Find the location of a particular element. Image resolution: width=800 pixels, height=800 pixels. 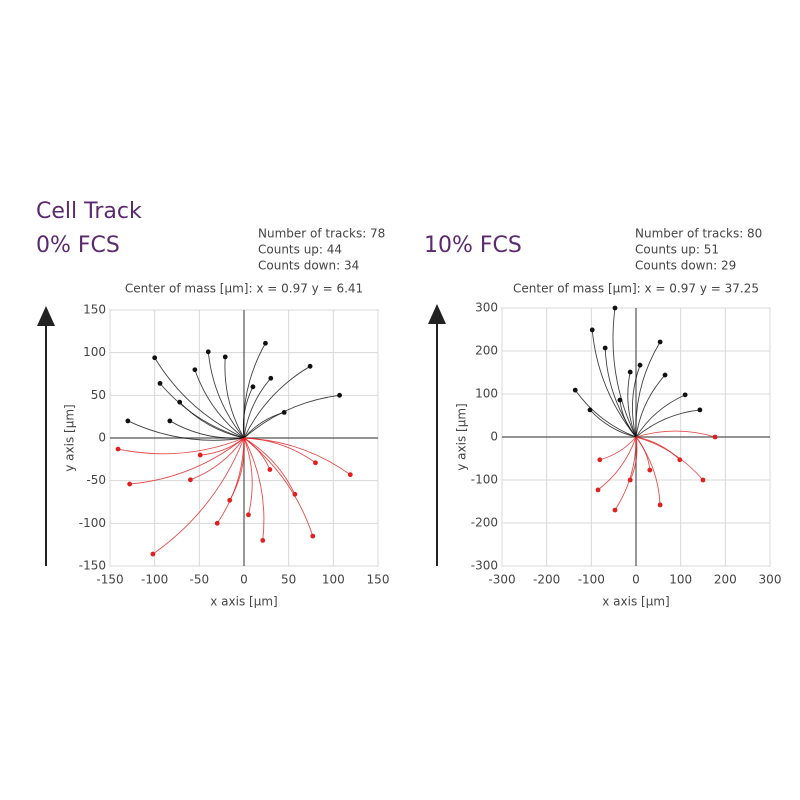

chart-subtitle: Center of mass [µm]: x = 0.97 y = 37.25 is located at coordinates (636, 289).